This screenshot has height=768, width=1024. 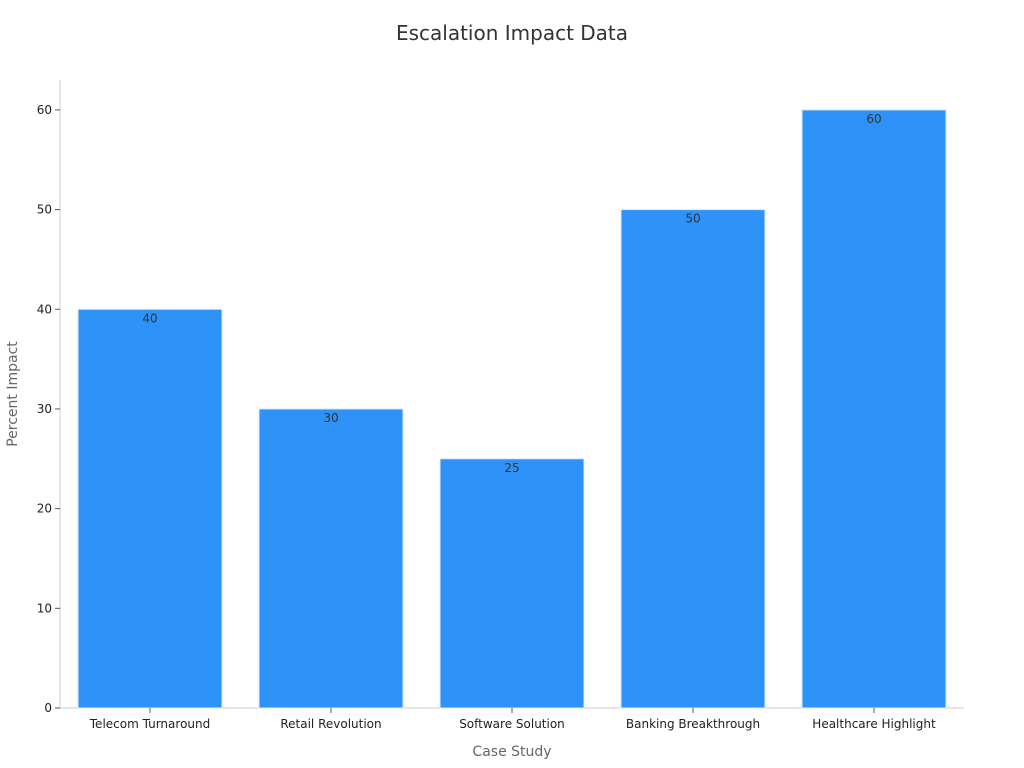 What do you see at coordinates (512, 724) in the screenshot?
I see `x-tick-label: Software Solution` at bounding box center [512, 724].